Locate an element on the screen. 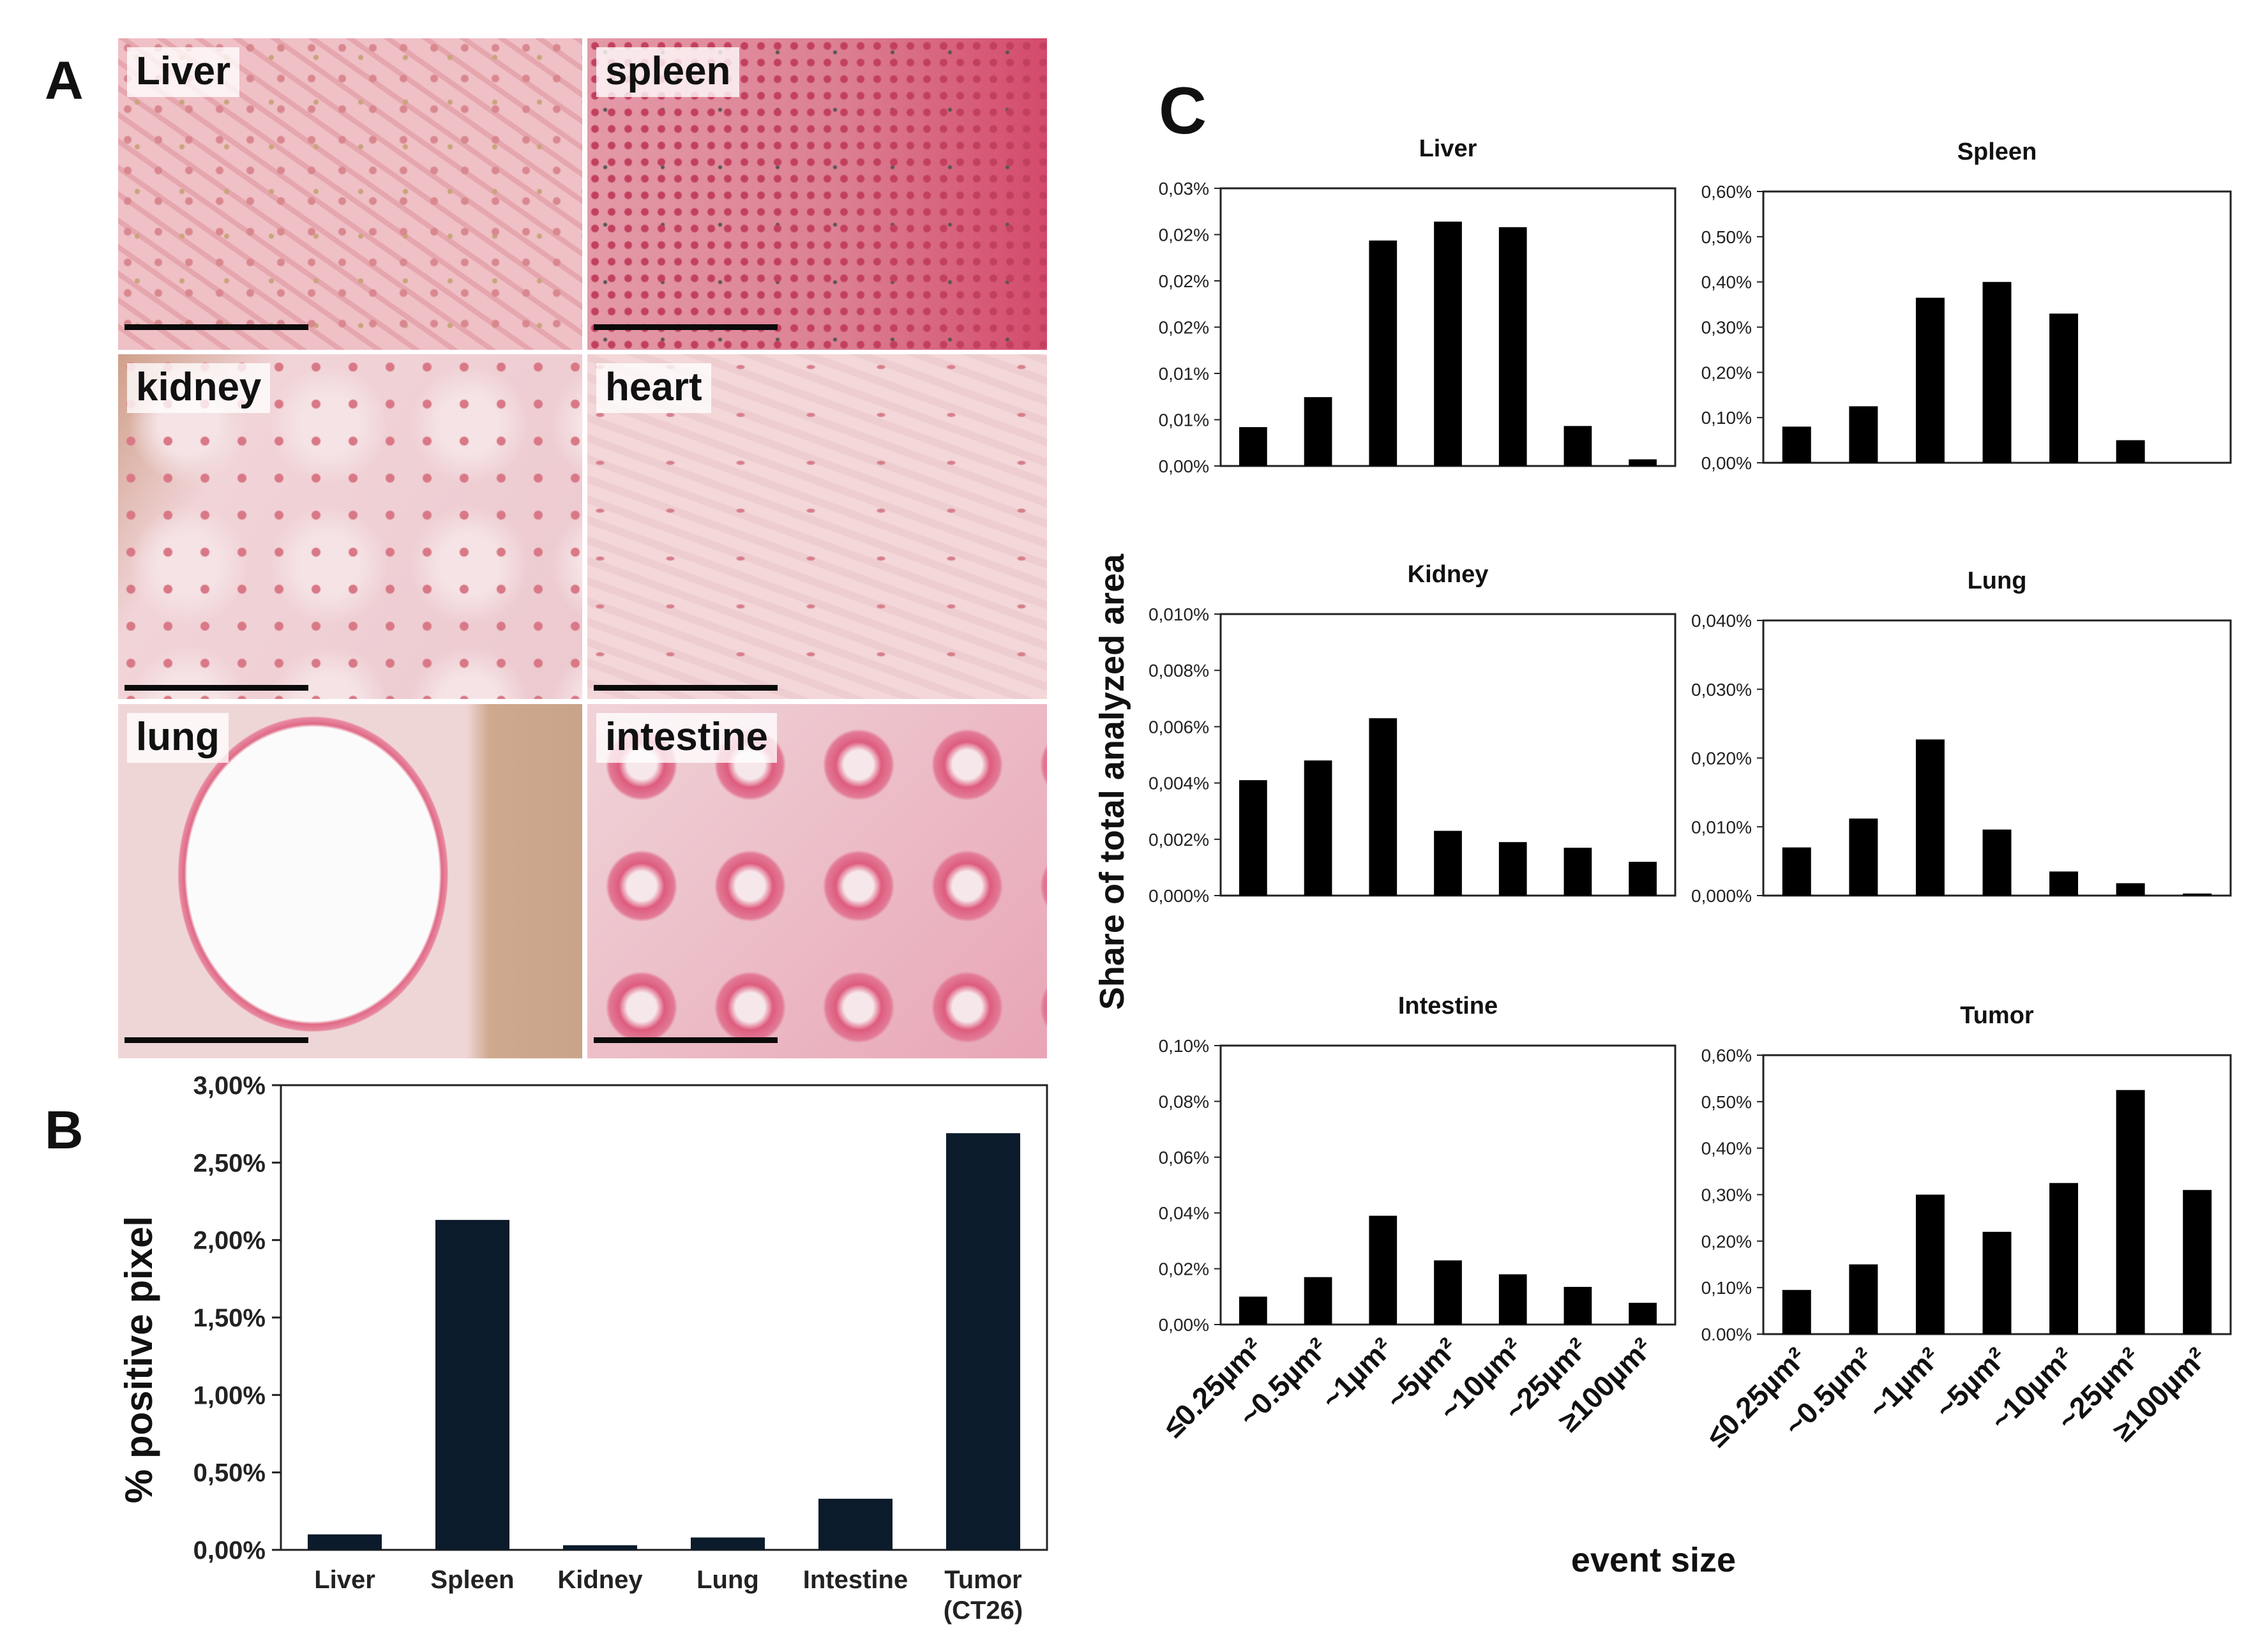 Image resolution: width=2260 pixels, height=1652 pixels. y-tick-label: 0,40% is located at coordinates (1726, 282).